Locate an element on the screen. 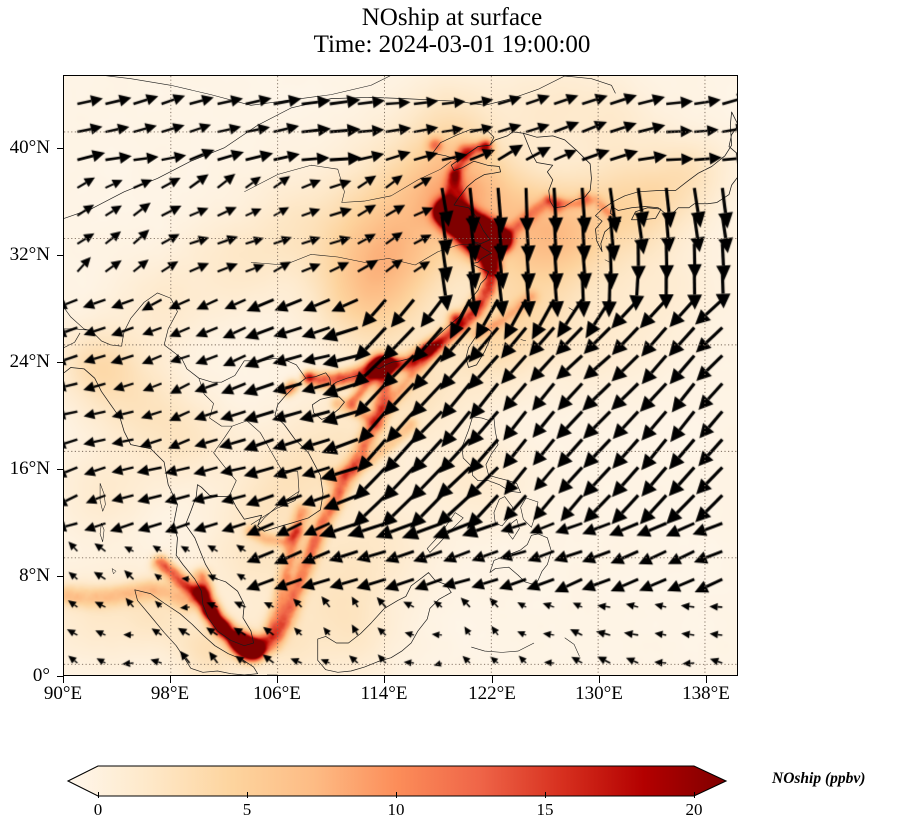  ytick-label: 24°N is located at coordinates (29, 361).